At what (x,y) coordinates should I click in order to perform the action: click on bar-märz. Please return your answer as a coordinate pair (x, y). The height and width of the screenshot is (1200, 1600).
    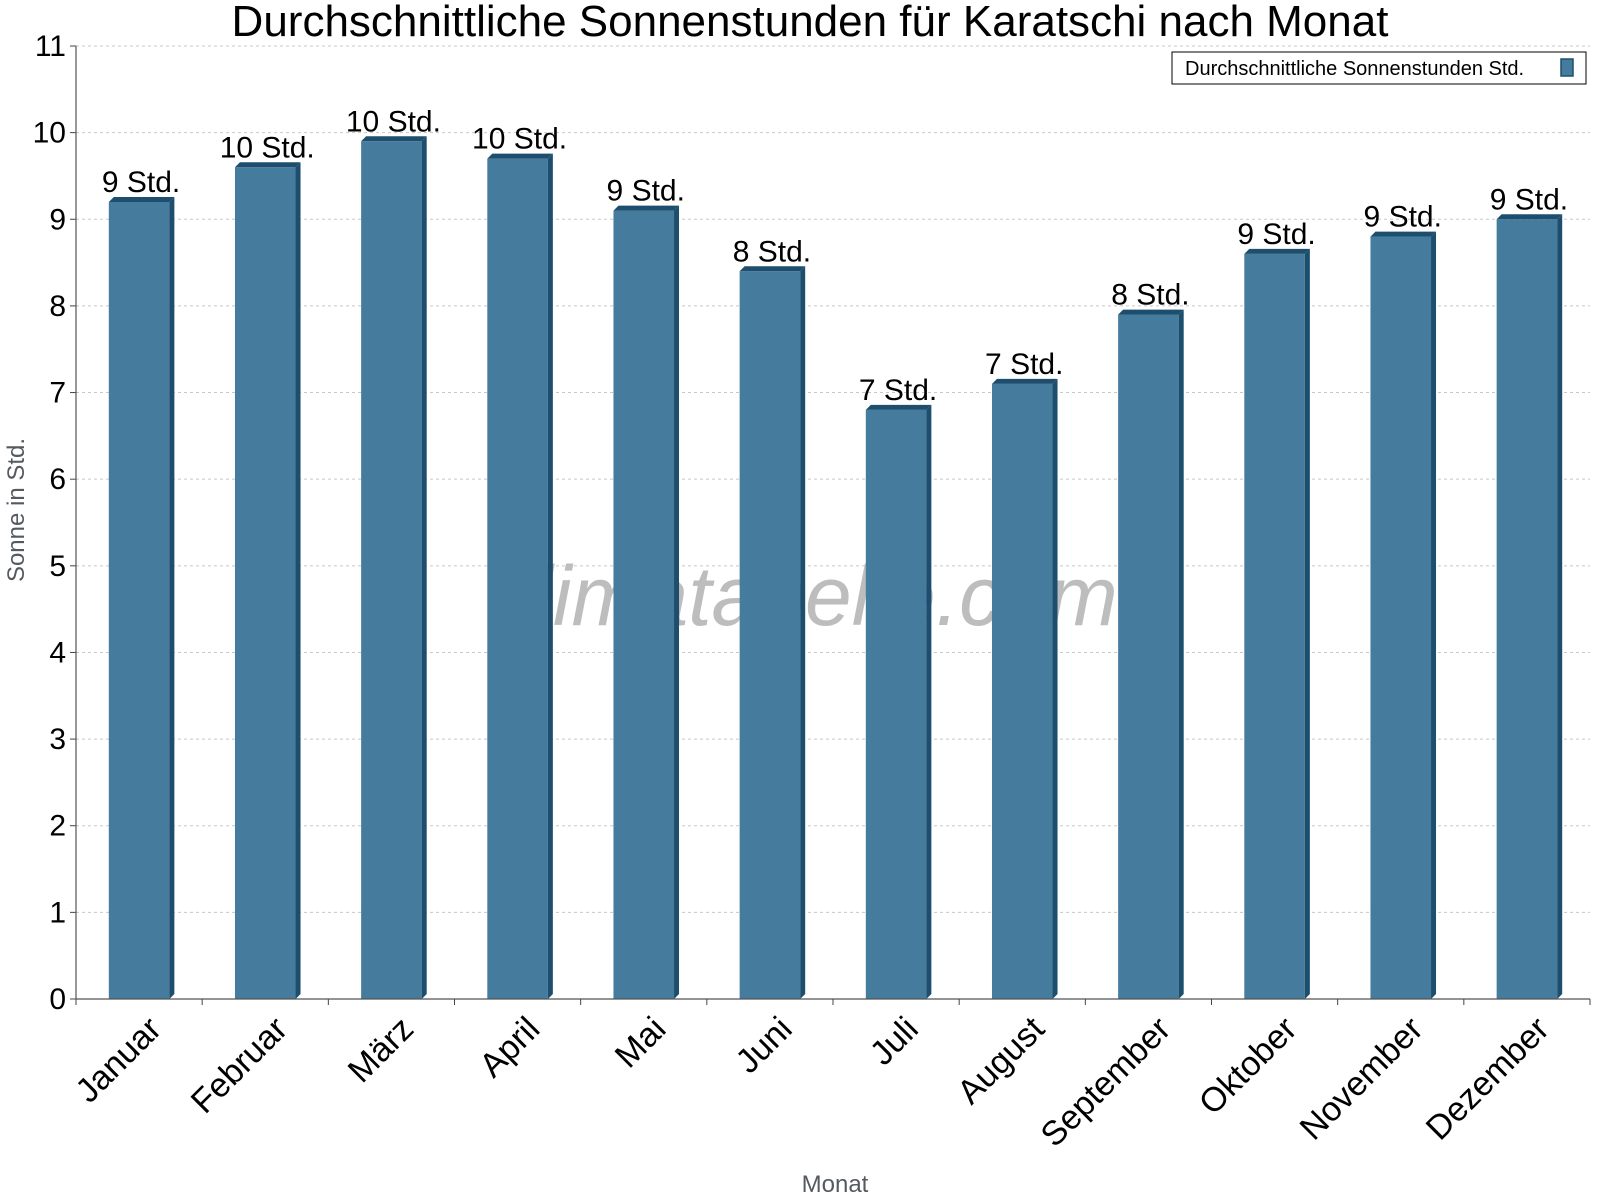
    Looking at the image, I should click on (394, 568).